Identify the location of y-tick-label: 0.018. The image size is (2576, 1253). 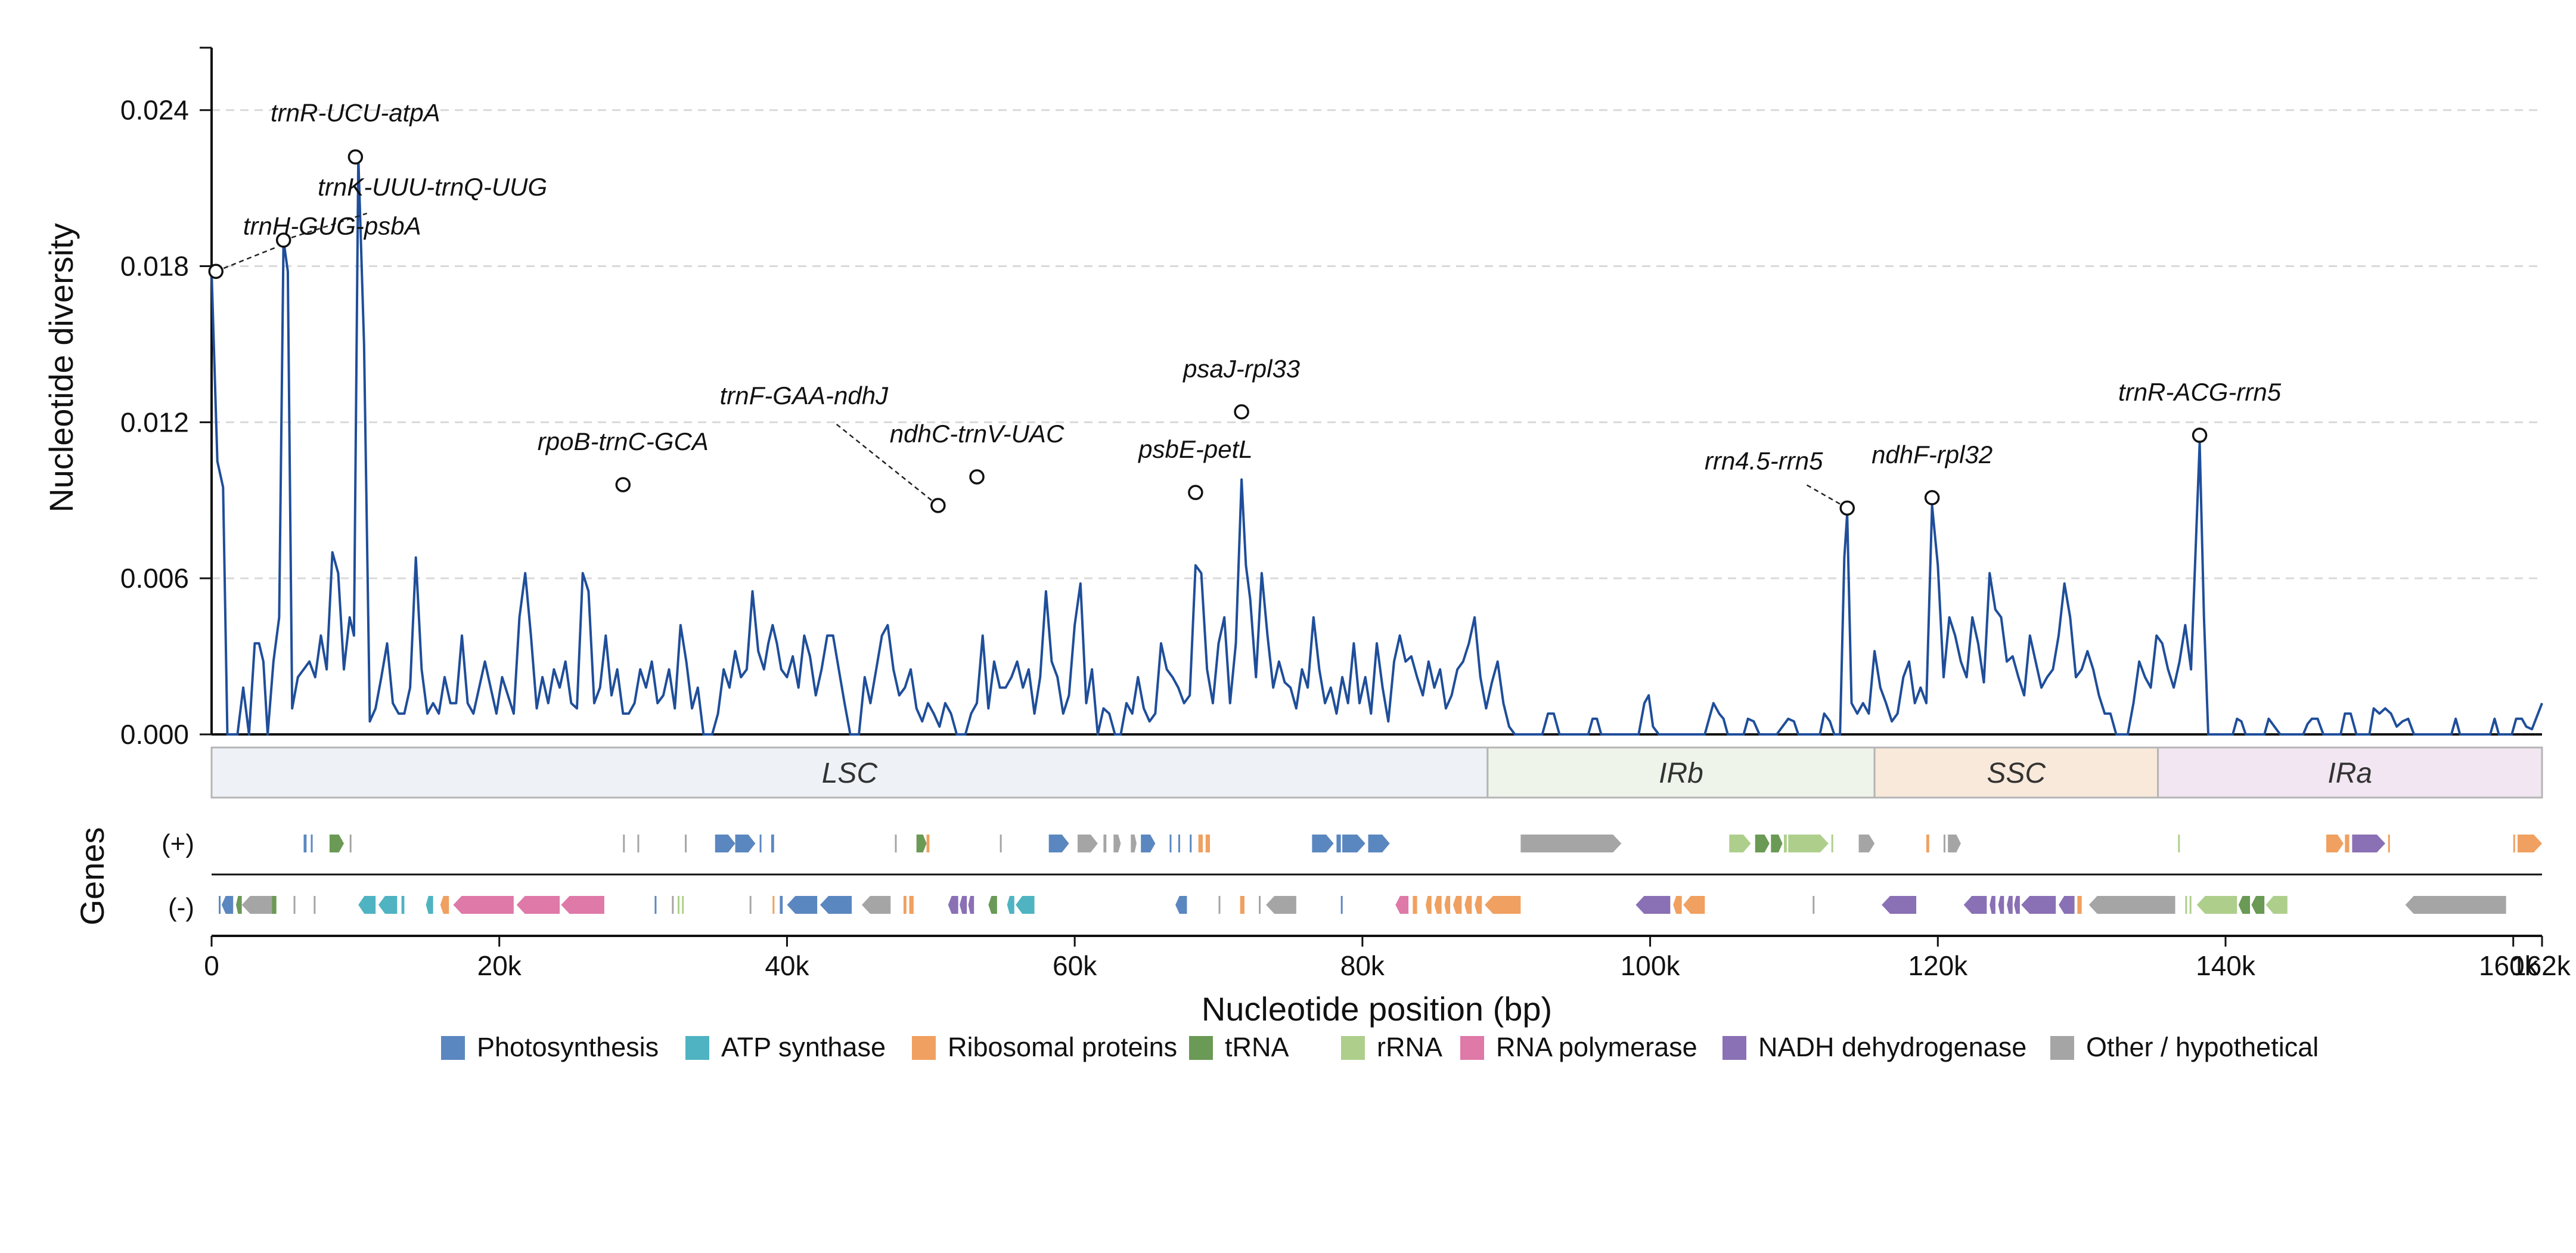
(154, 266).